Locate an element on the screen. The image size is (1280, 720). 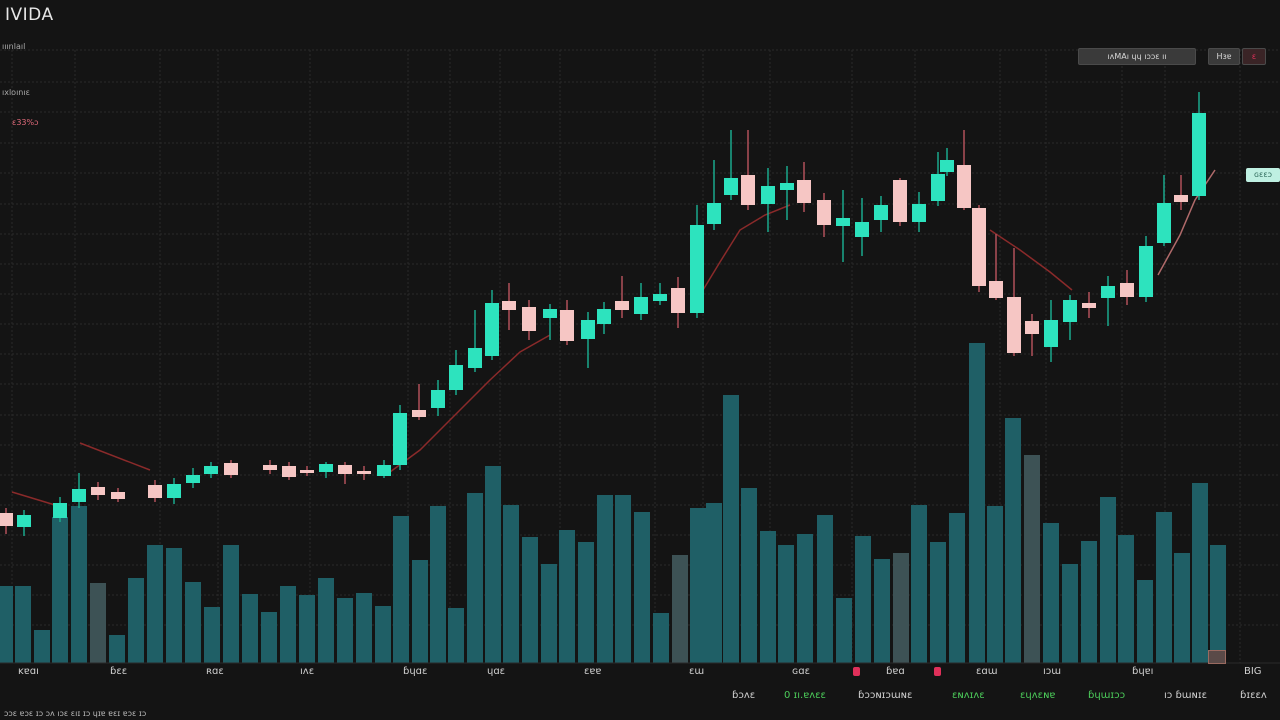
interval-selector: Hɜɐ is located at coordinates (1224, 56).